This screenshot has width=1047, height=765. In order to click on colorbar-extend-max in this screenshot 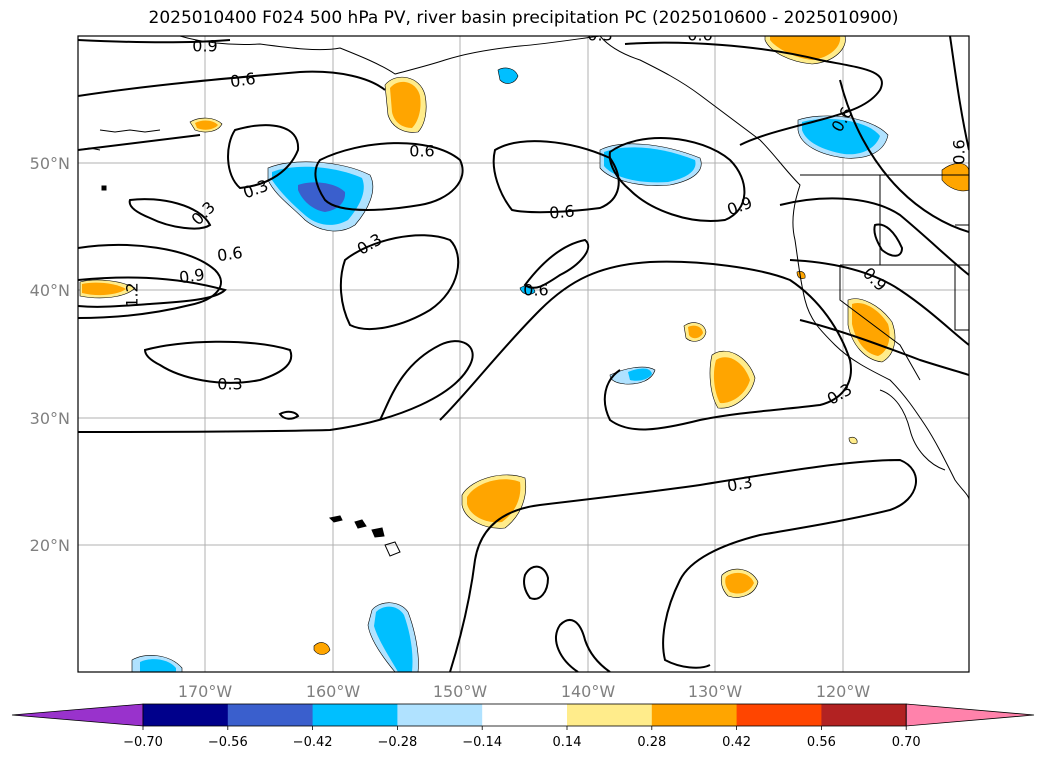, I will do `click(970, 715)`.